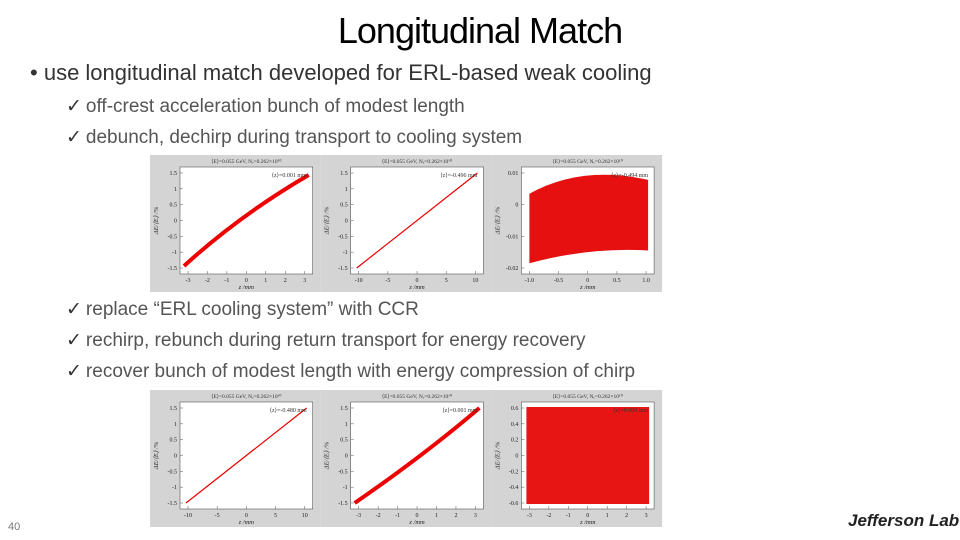 This screenshot has width=960, height=540. What do you see at coordinates (515, 441) in the screenshot?
I see `y-tick-label: 0.2` at bounding box center [515, 441].